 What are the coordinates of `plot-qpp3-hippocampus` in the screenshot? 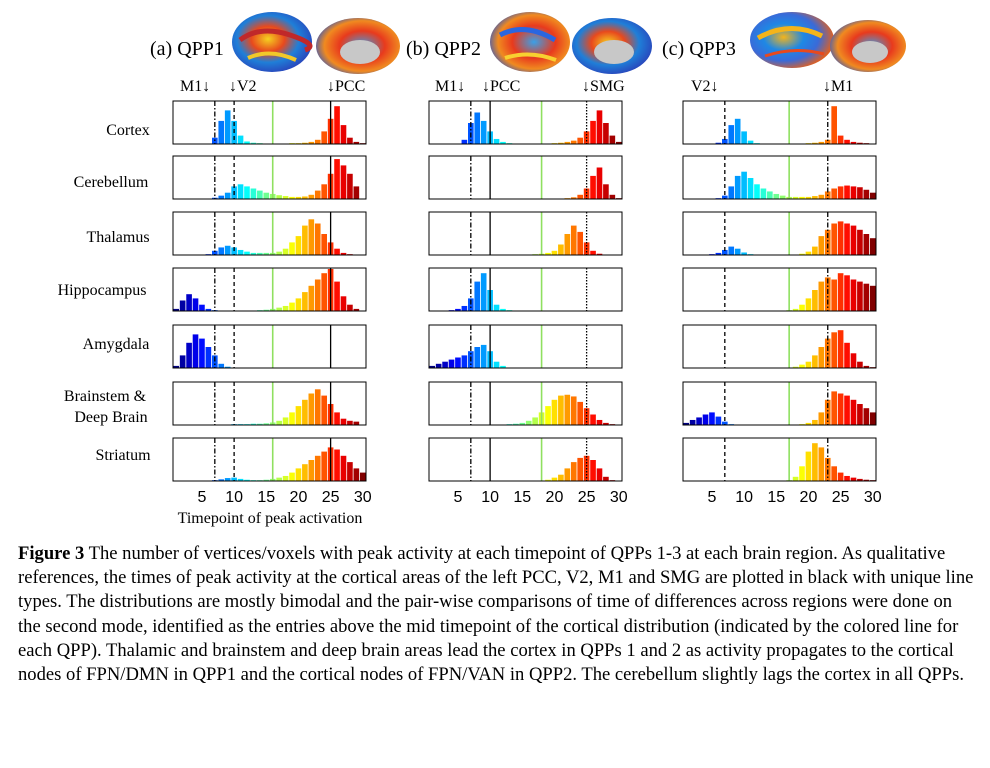 It's located at (779, 289).